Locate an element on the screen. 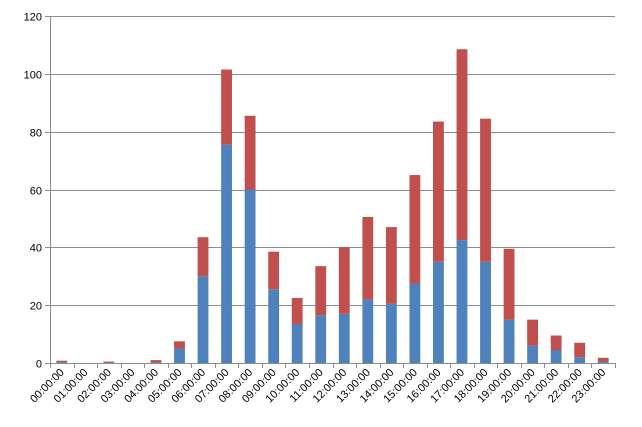 The width and height of the screenshot is (642, 427). bar-series2-06:00:00 is located at coordinates (203, 257).